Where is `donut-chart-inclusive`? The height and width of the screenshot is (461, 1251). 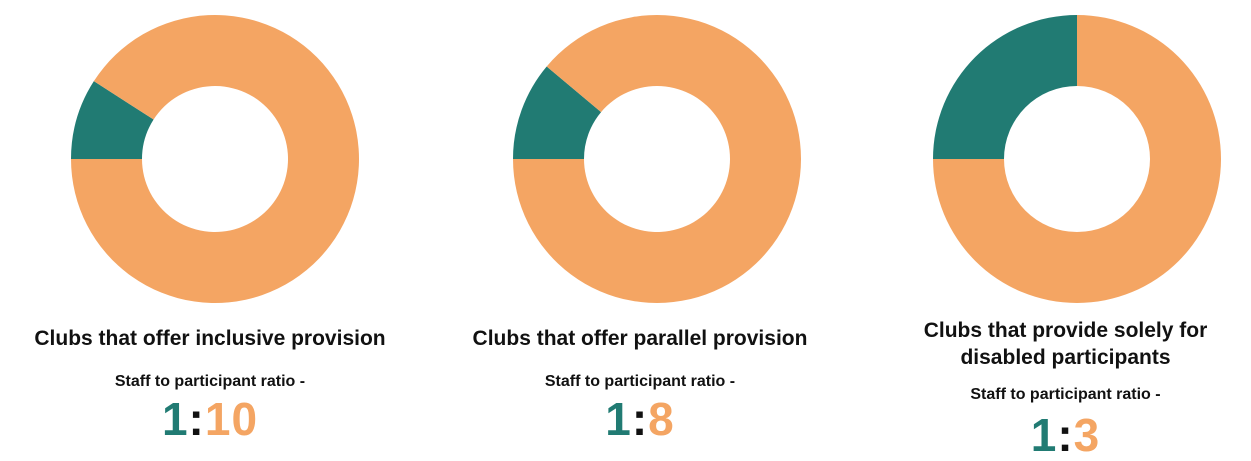 donut-chart-inclusive is located at coordinates (215, 158).